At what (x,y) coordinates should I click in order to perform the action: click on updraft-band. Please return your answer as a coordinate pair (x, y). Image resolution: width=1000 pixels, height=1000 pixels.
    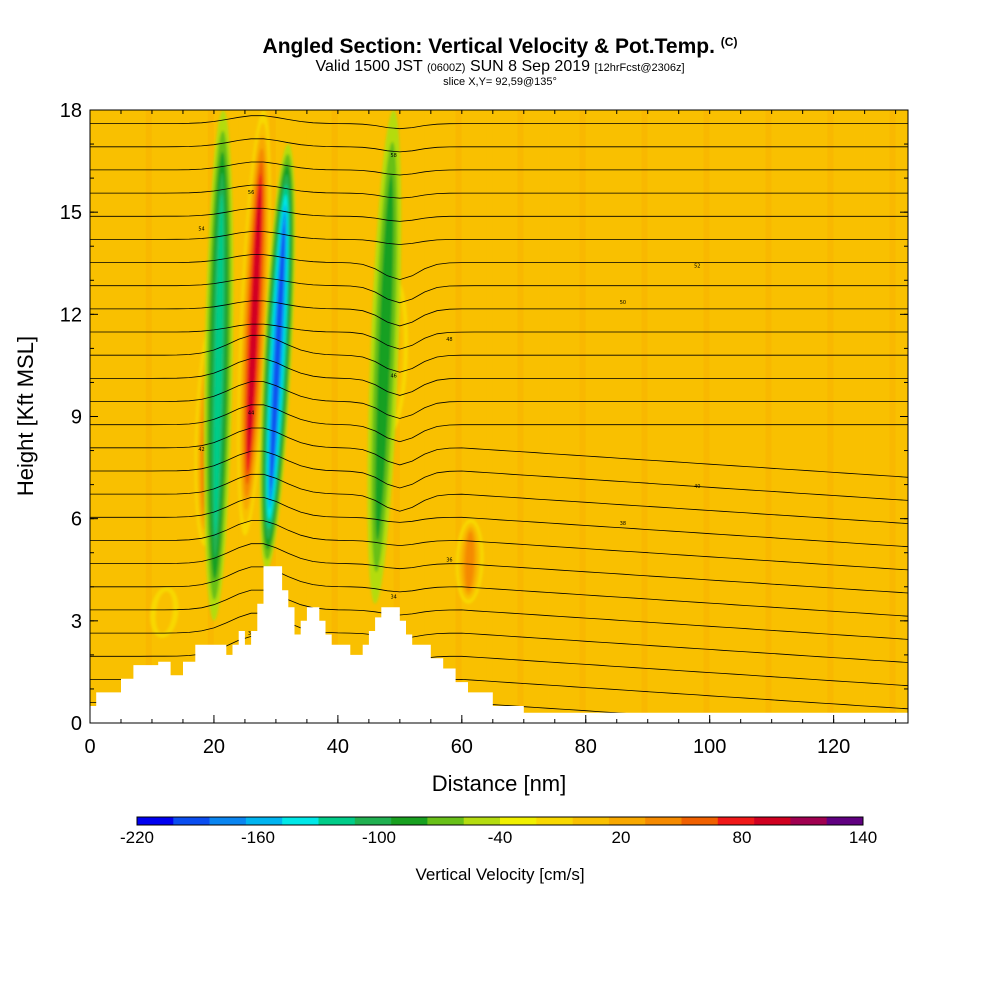
    Looking at the image, I should click on (164, 612).